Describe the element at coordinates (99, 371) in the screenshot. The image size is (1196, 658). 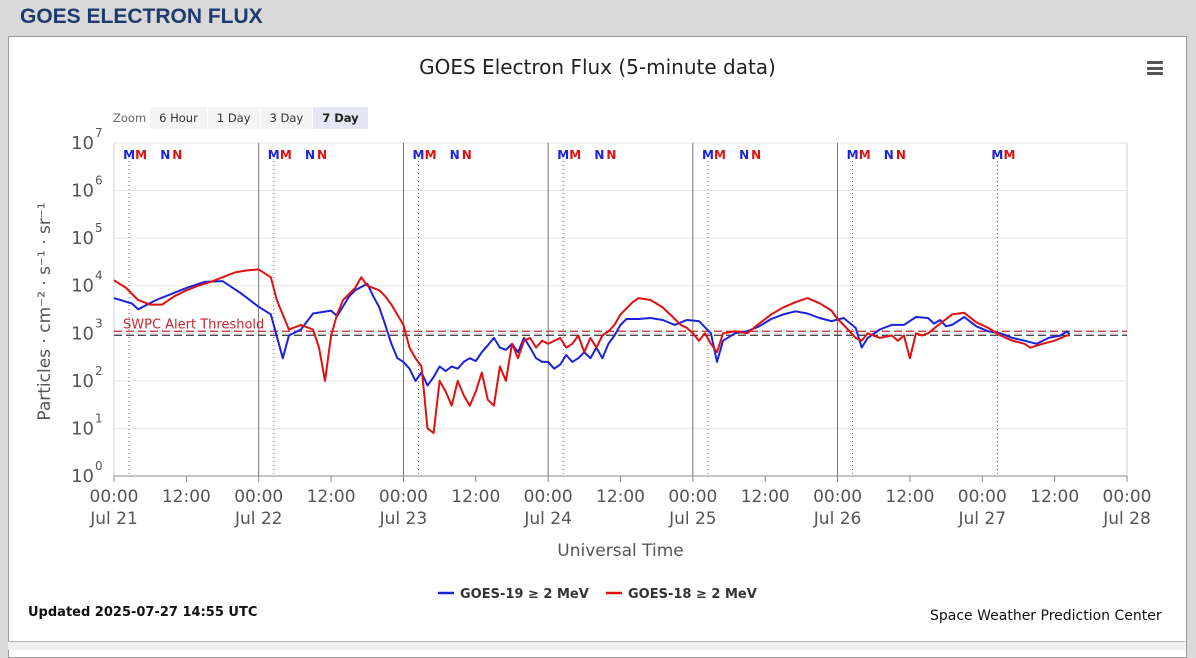
I see `y-tick-exponent: 2` at that location.